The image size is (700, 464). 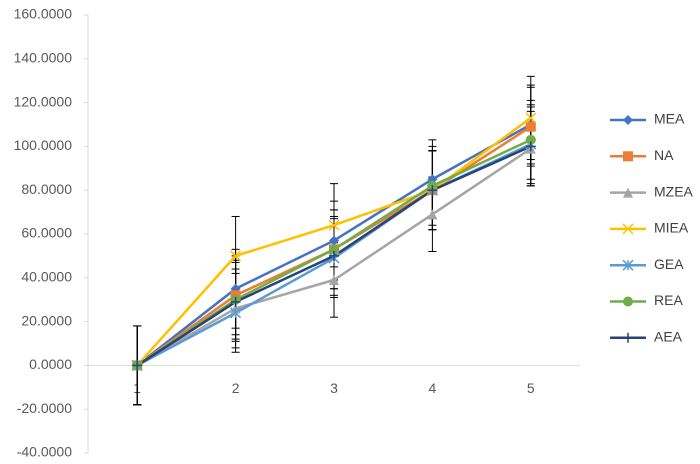 I want to click on y-tick-label: 140.0000, so click(x=43, y=58).